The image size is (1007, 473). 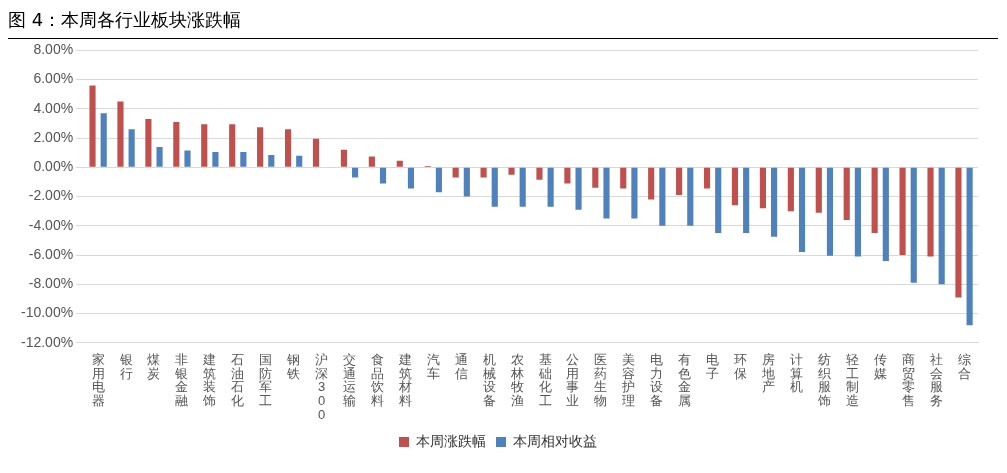 What do you see at coordinates (657, 380) in the screenshot?
I see `x-tick-label: 电力设备` at bounding box center [657, 380].